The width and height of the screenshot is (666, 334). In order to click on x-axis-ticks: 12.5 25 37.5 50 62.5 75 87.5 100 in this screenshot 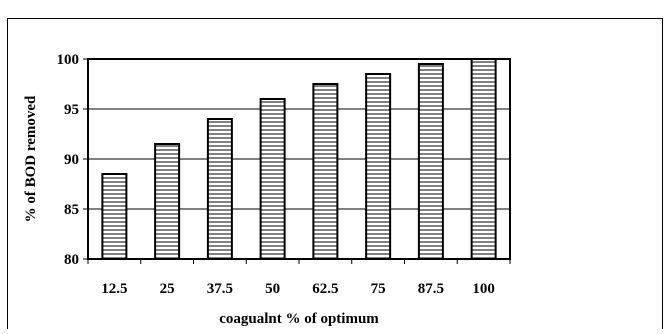, I will do `click(299, 278)`.